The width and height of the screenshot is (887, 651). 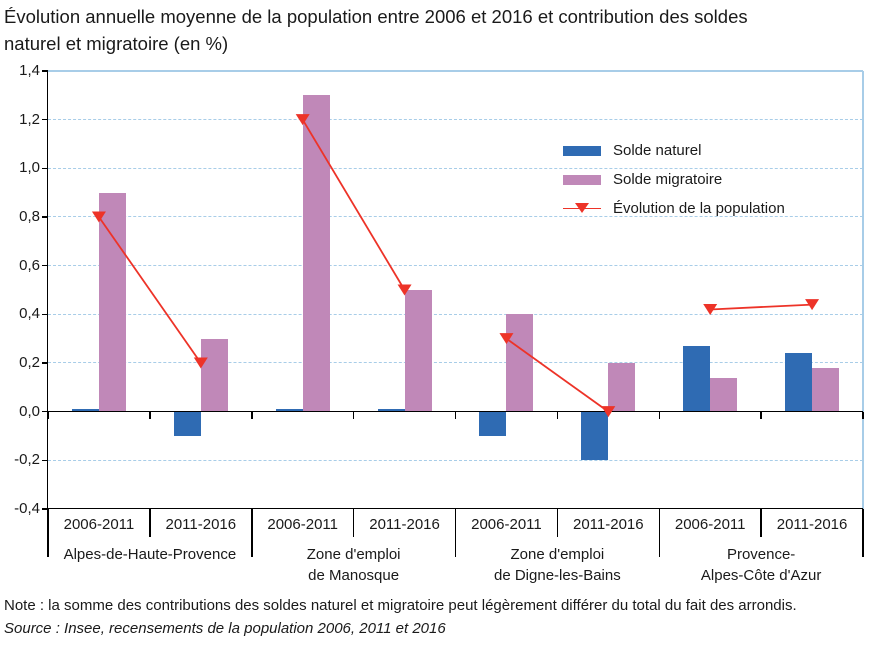 What do you see at coordinates (582, 207) in the screenshot?
I see `evolution-marker-icon` at bounding box center [582, 207].